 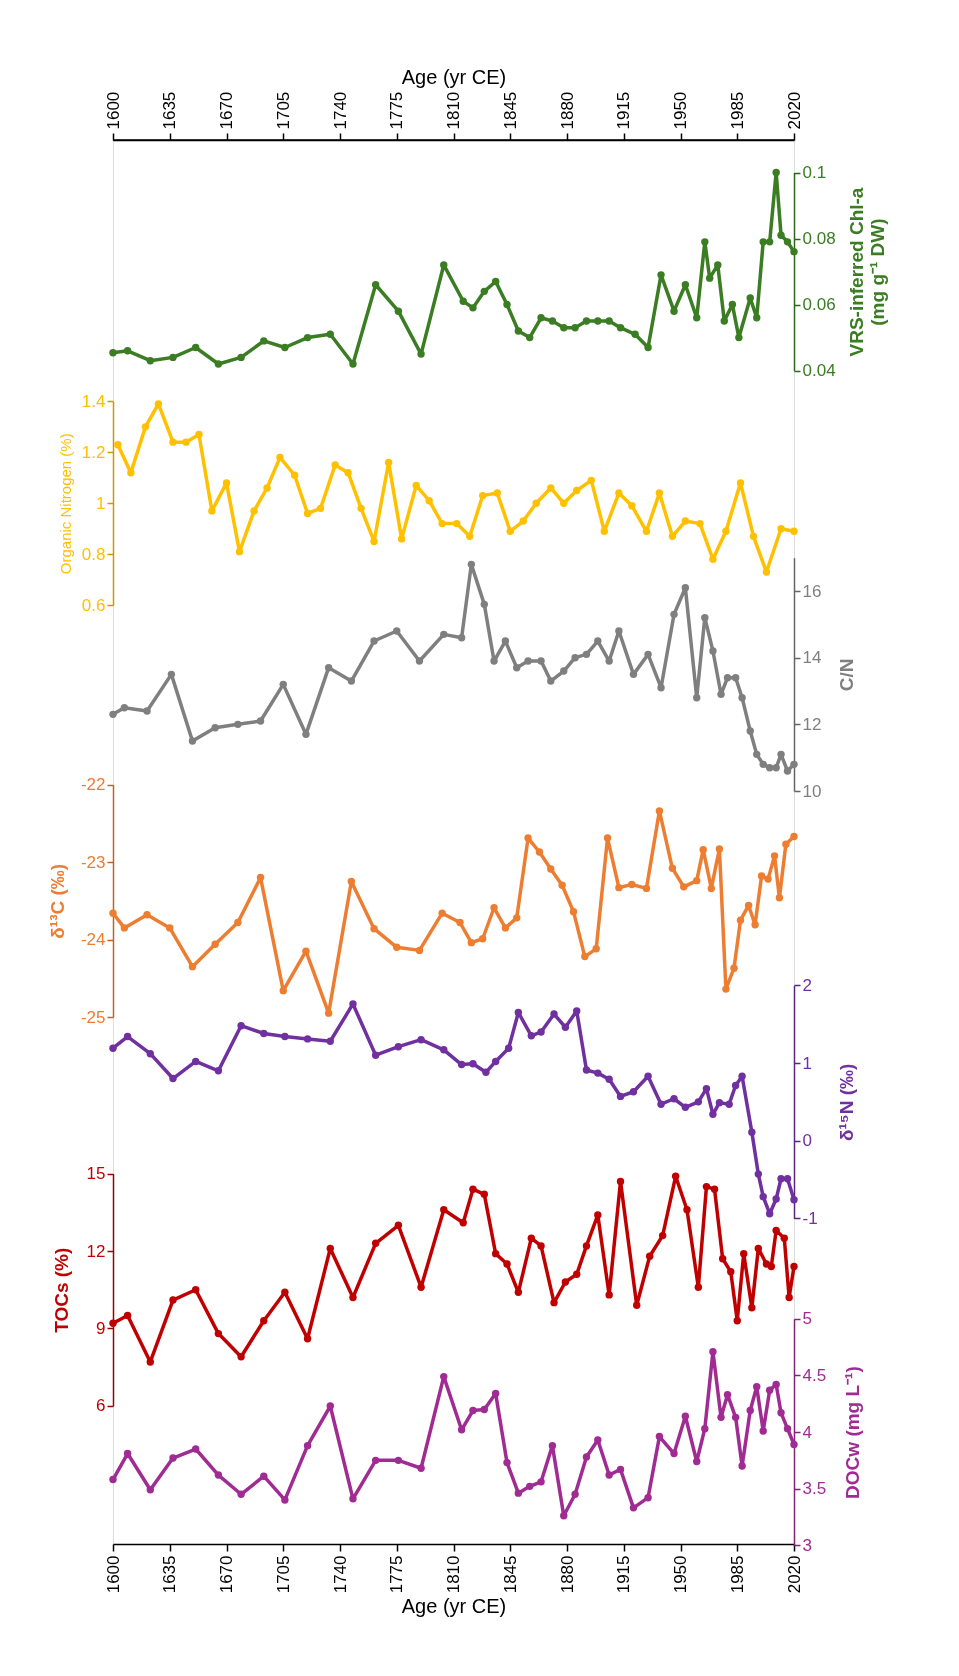 What do you see at coordinates (397, 1574) in the screenshot?
I see `x-tick-label: 1775` at bounding box center [397, 1574].